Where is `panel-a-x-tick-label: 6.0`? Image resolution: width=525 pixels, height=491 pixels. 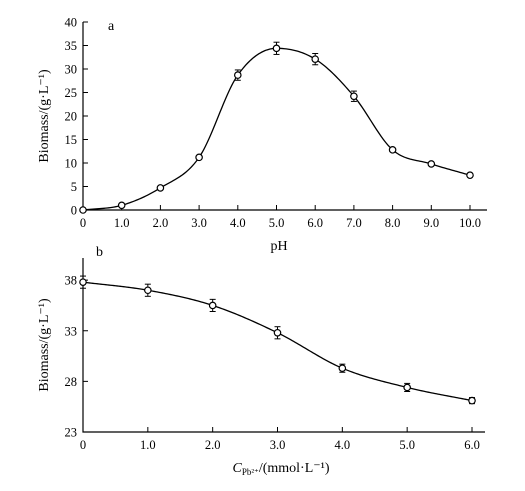
panel-a-x-tick-label: 6.0 is located at coordinates (315, 223).